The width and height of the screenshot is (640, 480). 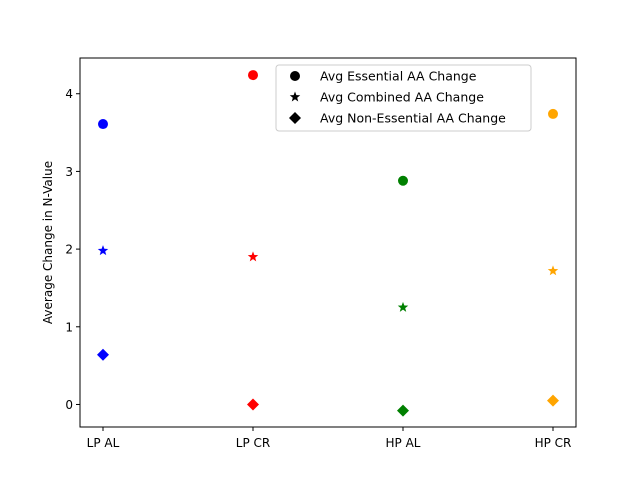 I want to click on legend-box, so click(x=403, y=98).